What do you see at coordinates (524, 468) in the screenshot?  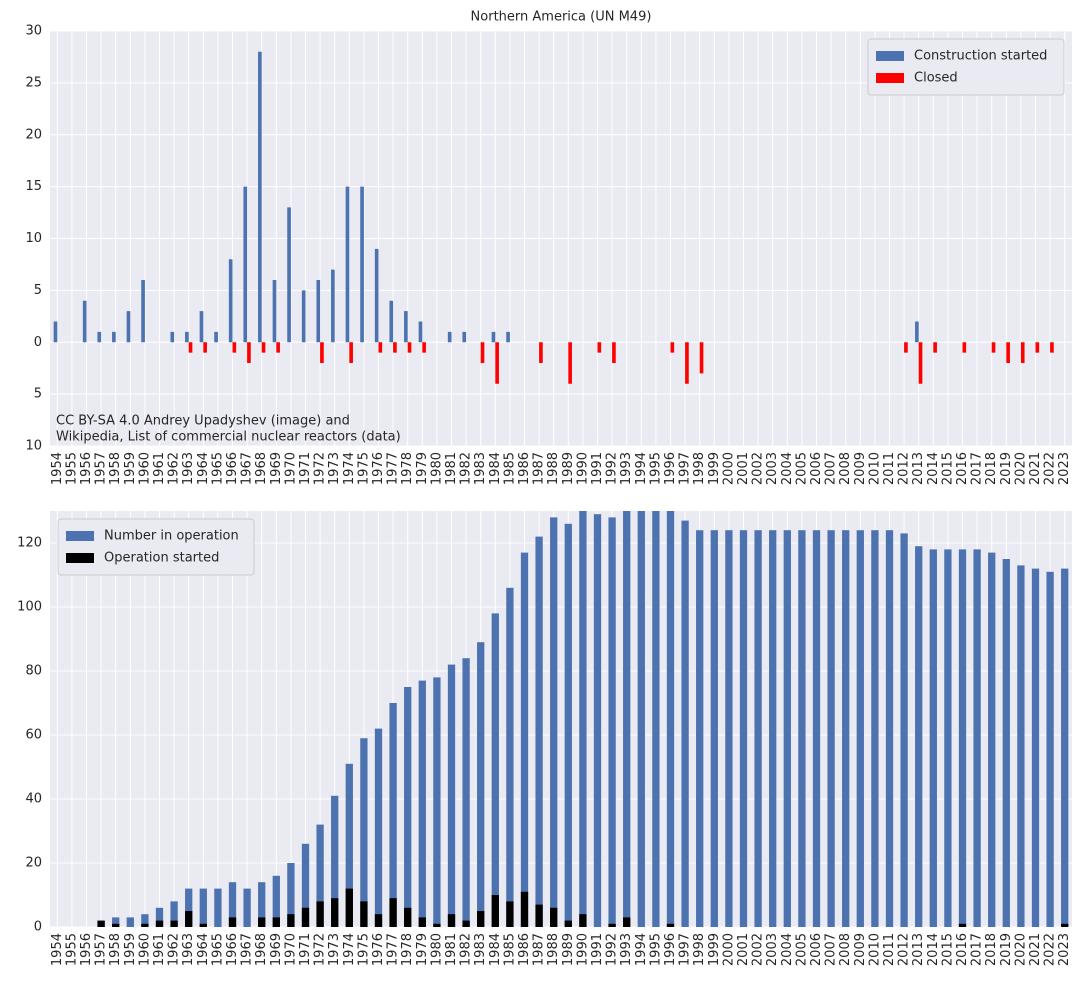 I see `x-tick-label: 1986` at bounding box center [524, 468].